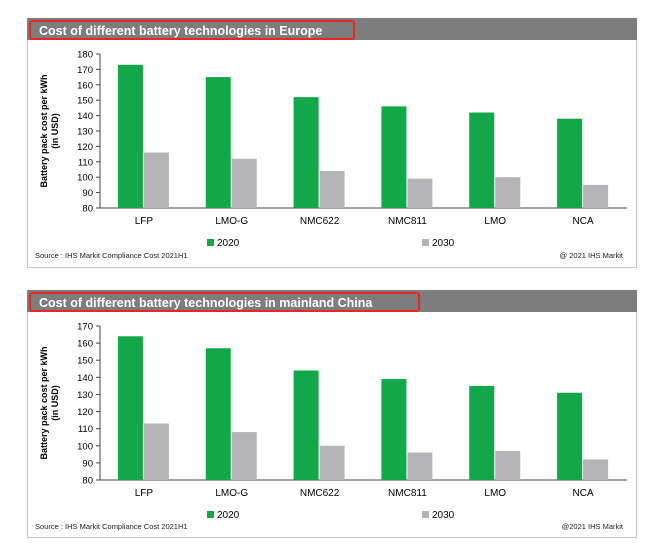 The height and width of the screenshot is (550, 660). What do you see at coordinates (591, 255) in the screenshot?
I see `copyright-note: @ 2021 IHS Markit` at bounding box center [591, 255].